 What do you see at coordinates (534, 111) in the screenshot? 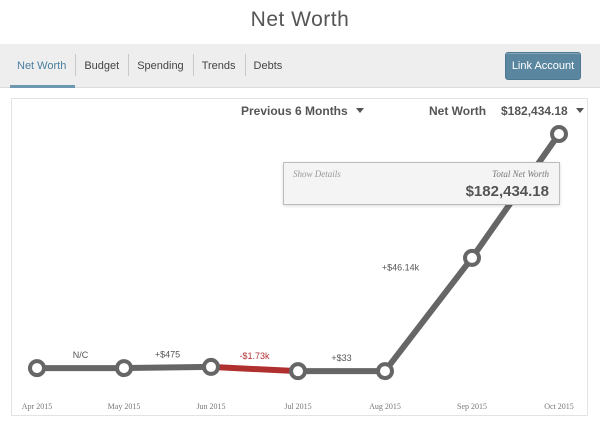
I see `net-worth-value: $182,434.18` at bounding box center [534, 111].